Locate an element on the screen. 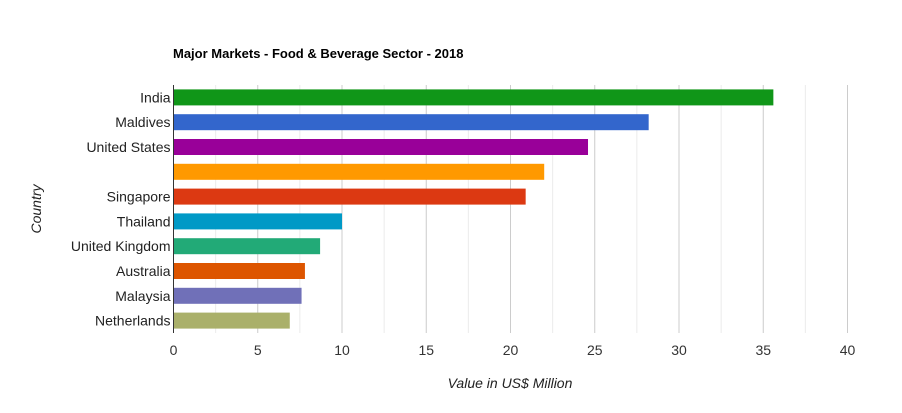 The image size is (902, 413). category-label: Thailand is located at coordinates (144, 221).